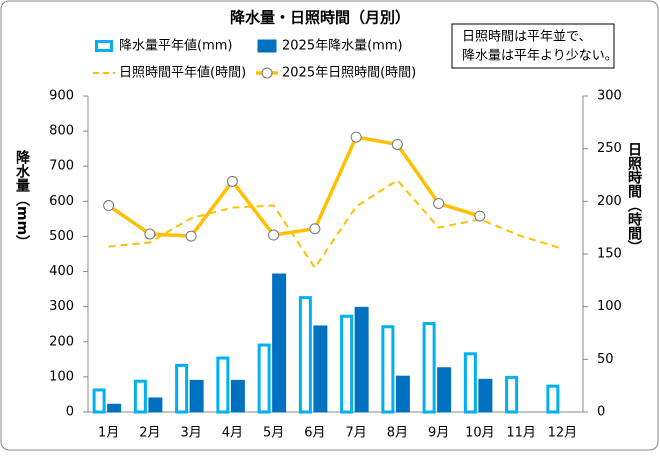  I want to click on x-tick-label: 9月, so click(438, 433).